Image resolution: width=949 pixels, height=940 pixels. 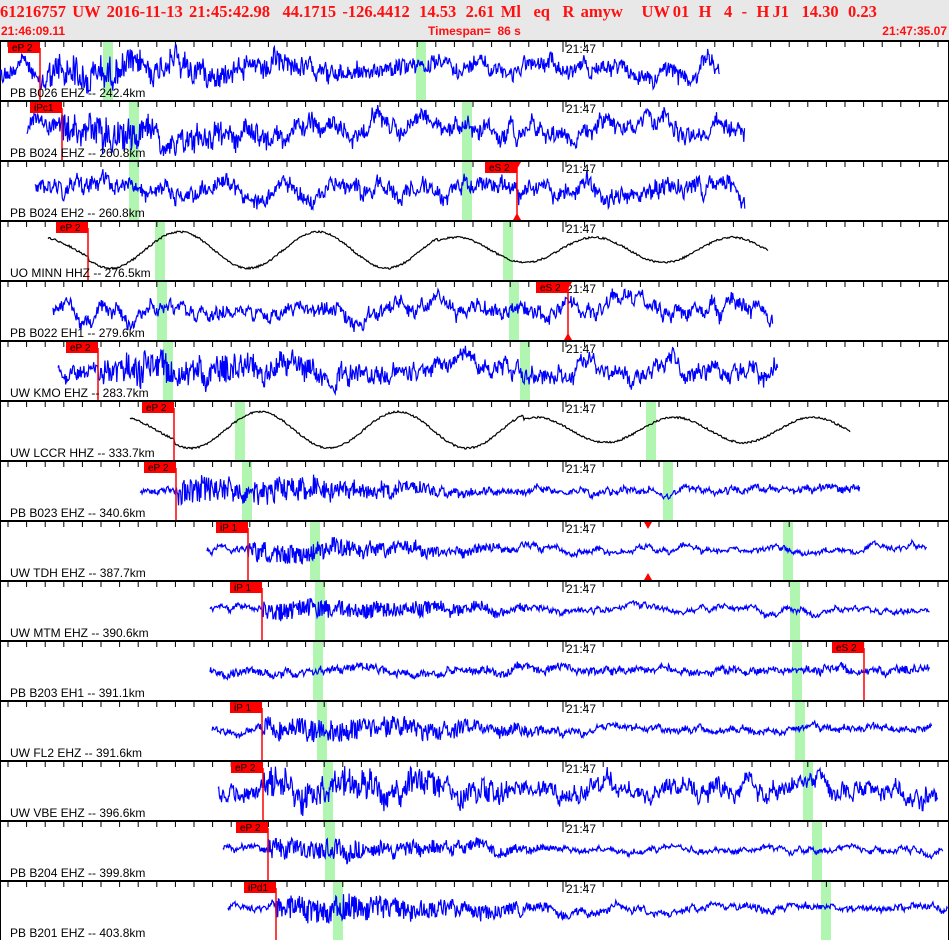 What do you see at coordinates (77, 213) in the screenshot?
I see `channel-label: PB B024 EH2 -- 260.8km` at bounding box center [77, 213].